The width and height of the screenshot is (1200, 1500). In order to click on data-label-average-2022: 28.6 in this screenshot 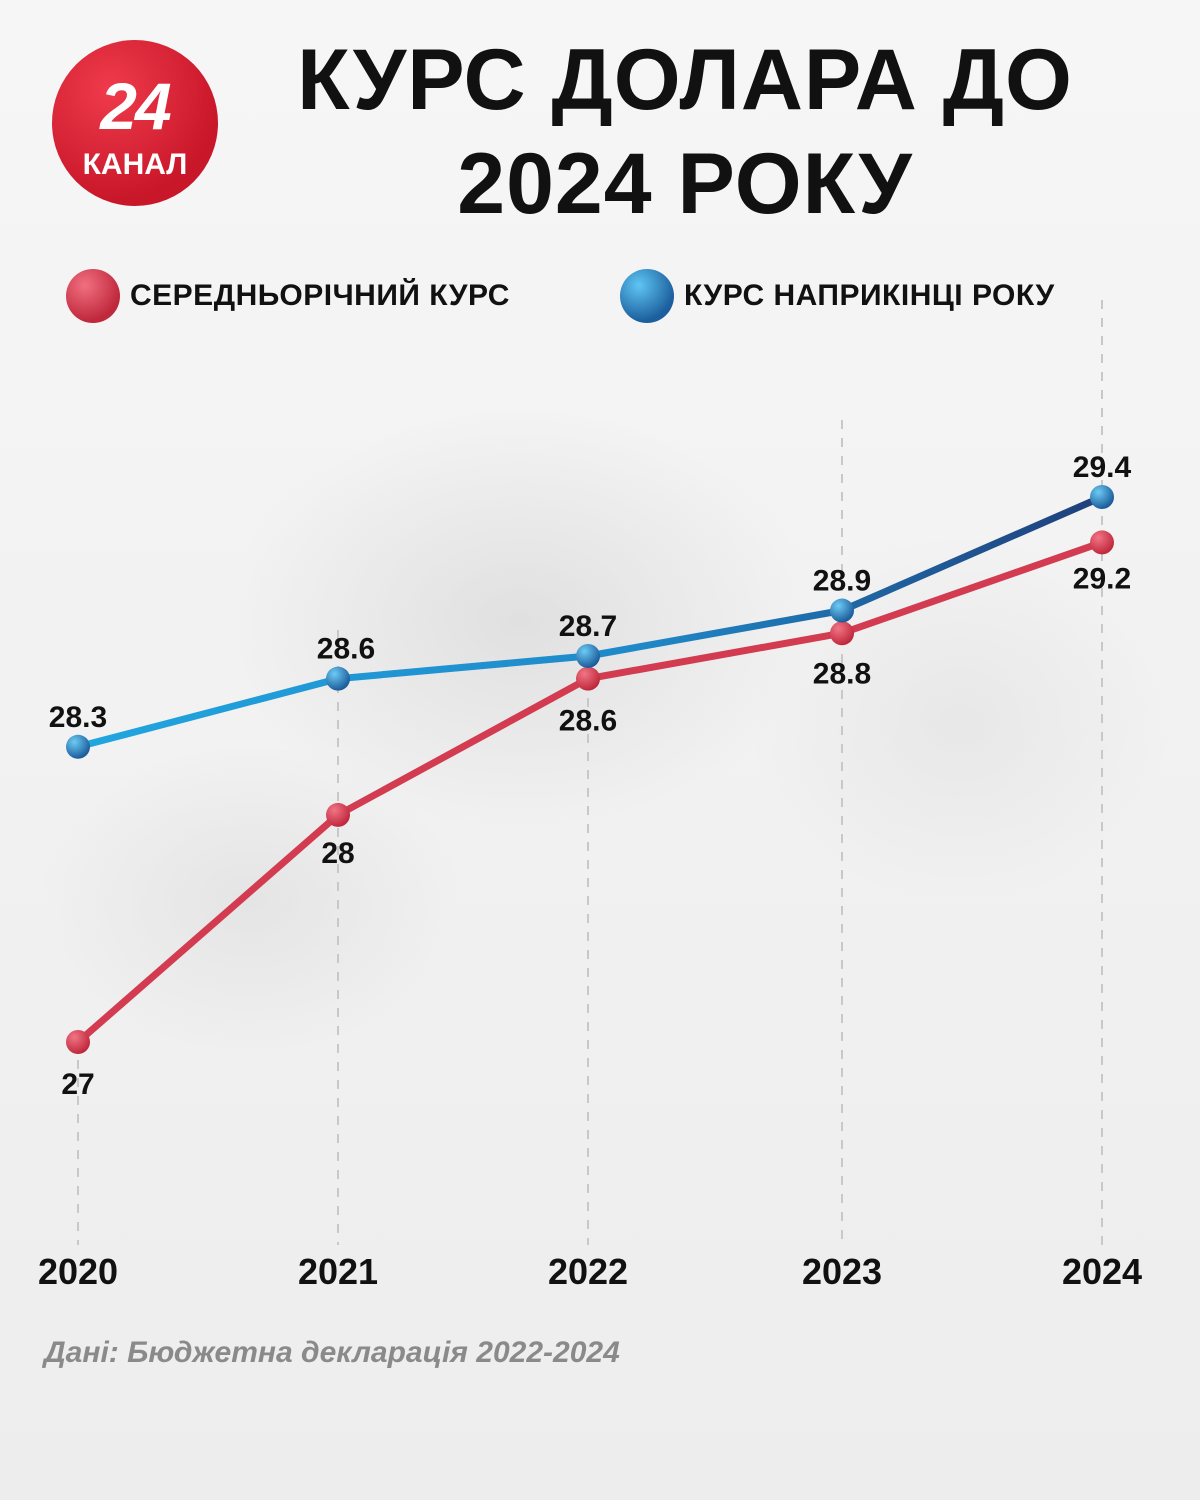, I will do `click(588, 721)`.